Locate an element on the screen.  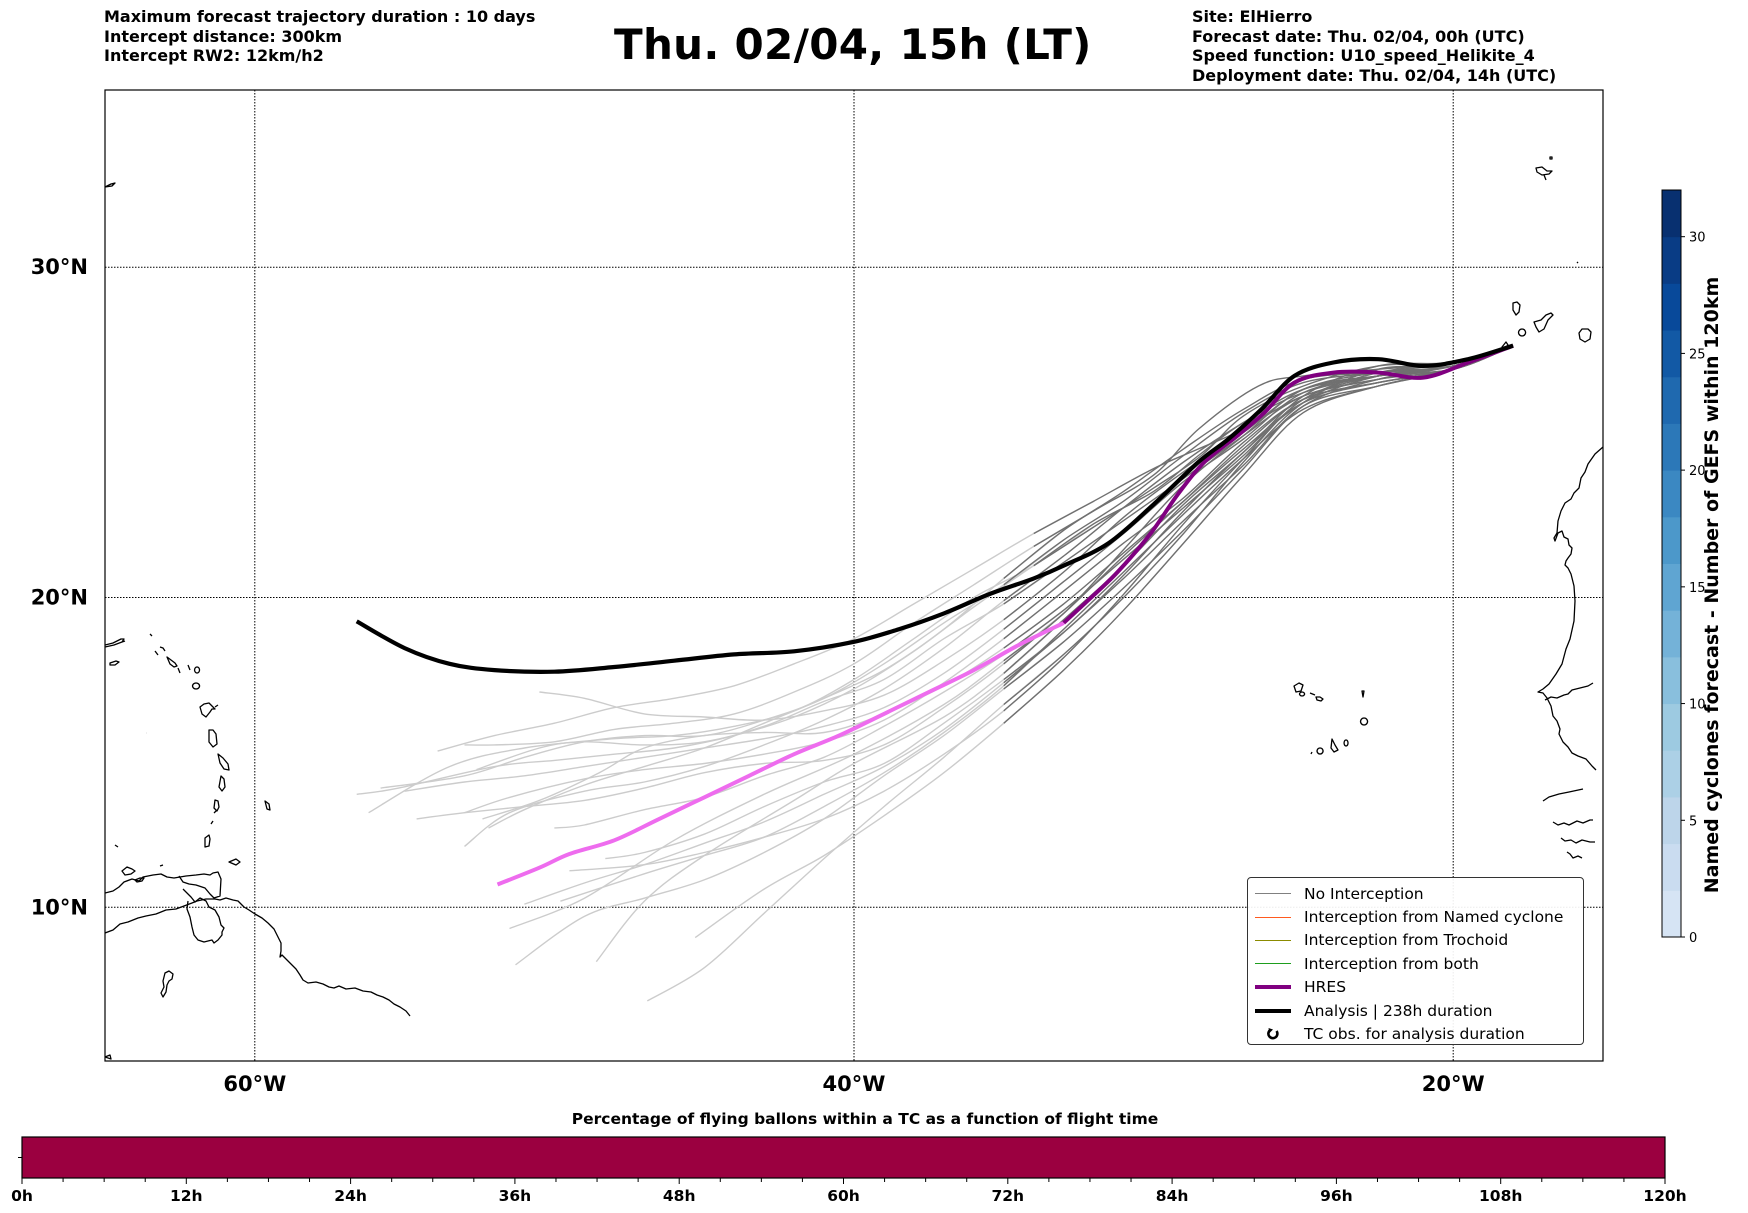
coast-madeira is located at coordinates (1544, 171).